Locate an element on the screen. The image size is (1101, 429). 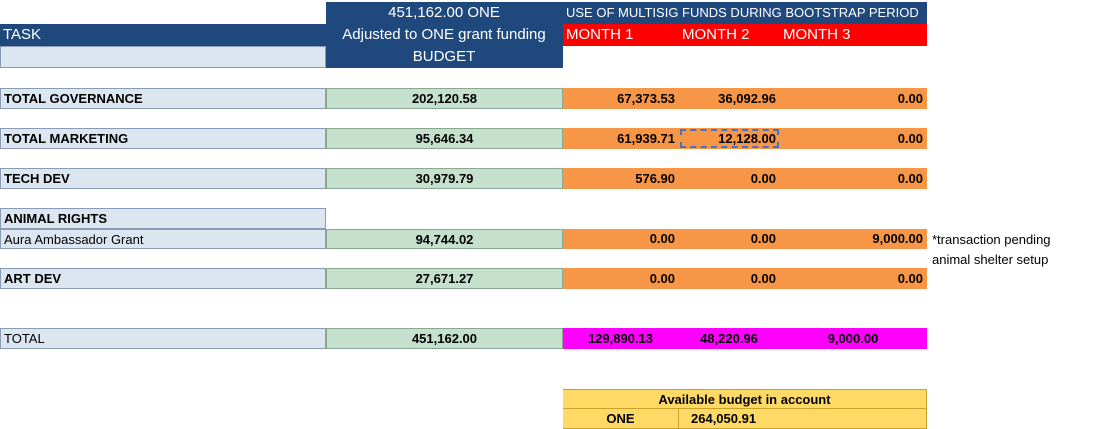
animal-note-line2: animal shelter setup is located at coordinates (990, 259).